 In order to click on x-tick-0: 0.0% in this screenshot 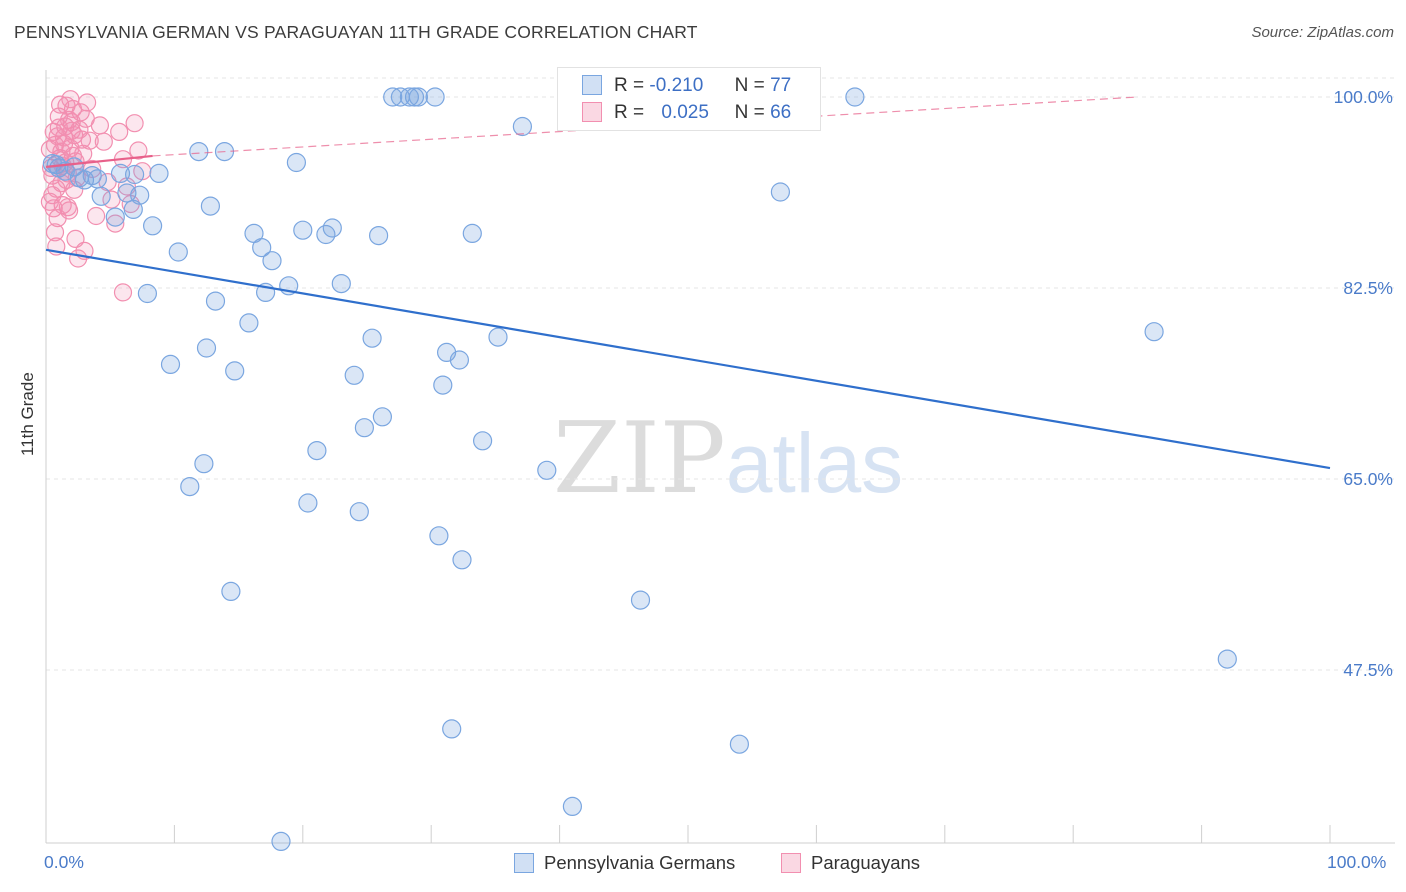, I will do `click(64, 862)`.